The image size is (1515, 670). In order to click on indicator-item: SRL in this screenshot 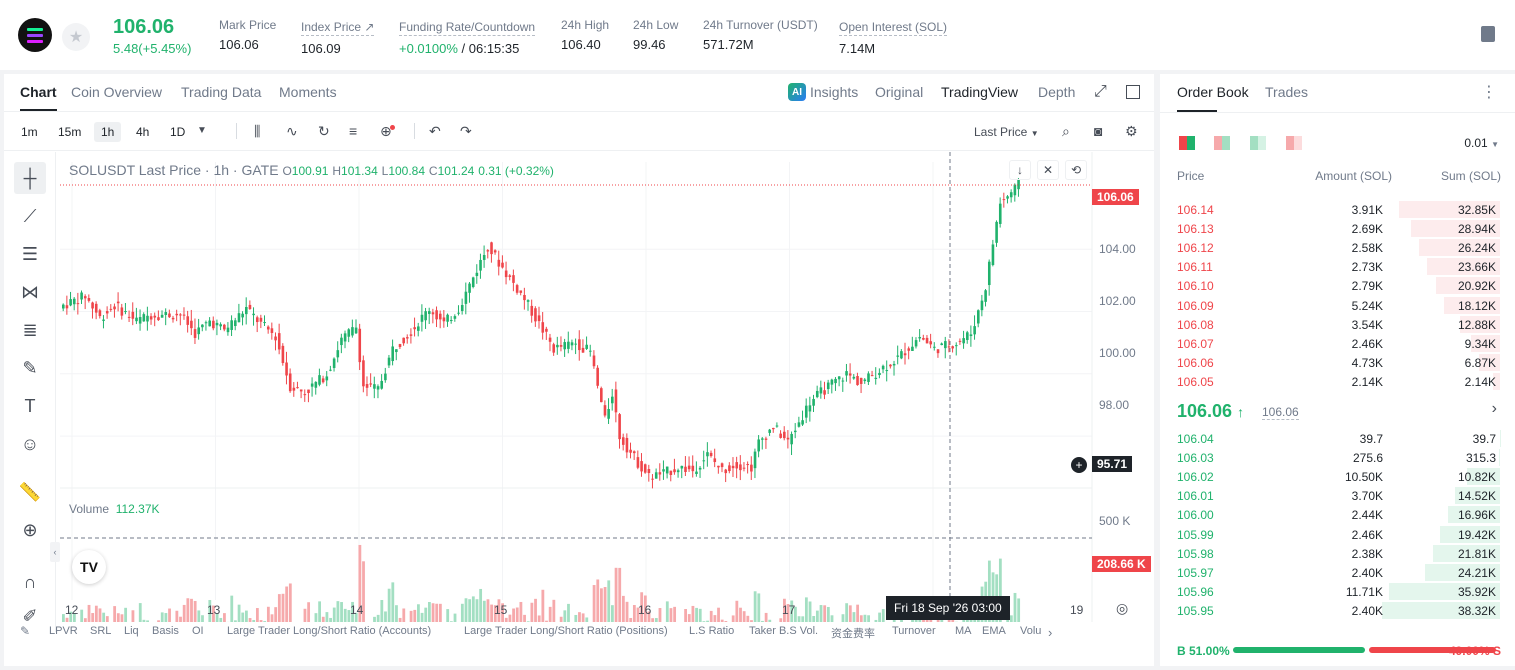, I will do `click(101, 631)`.